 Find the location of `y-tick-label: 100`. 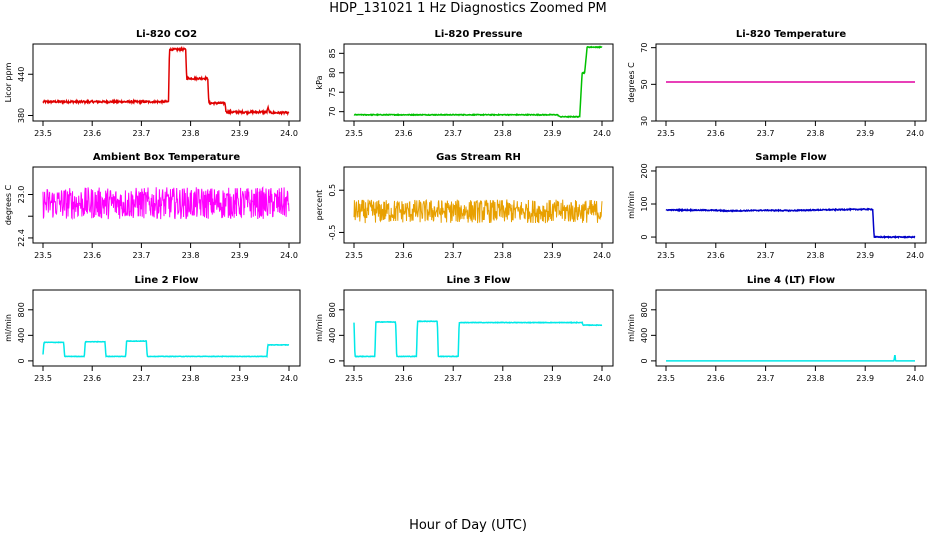

y-tick-label: 100 is located at coordinates (644, 203).